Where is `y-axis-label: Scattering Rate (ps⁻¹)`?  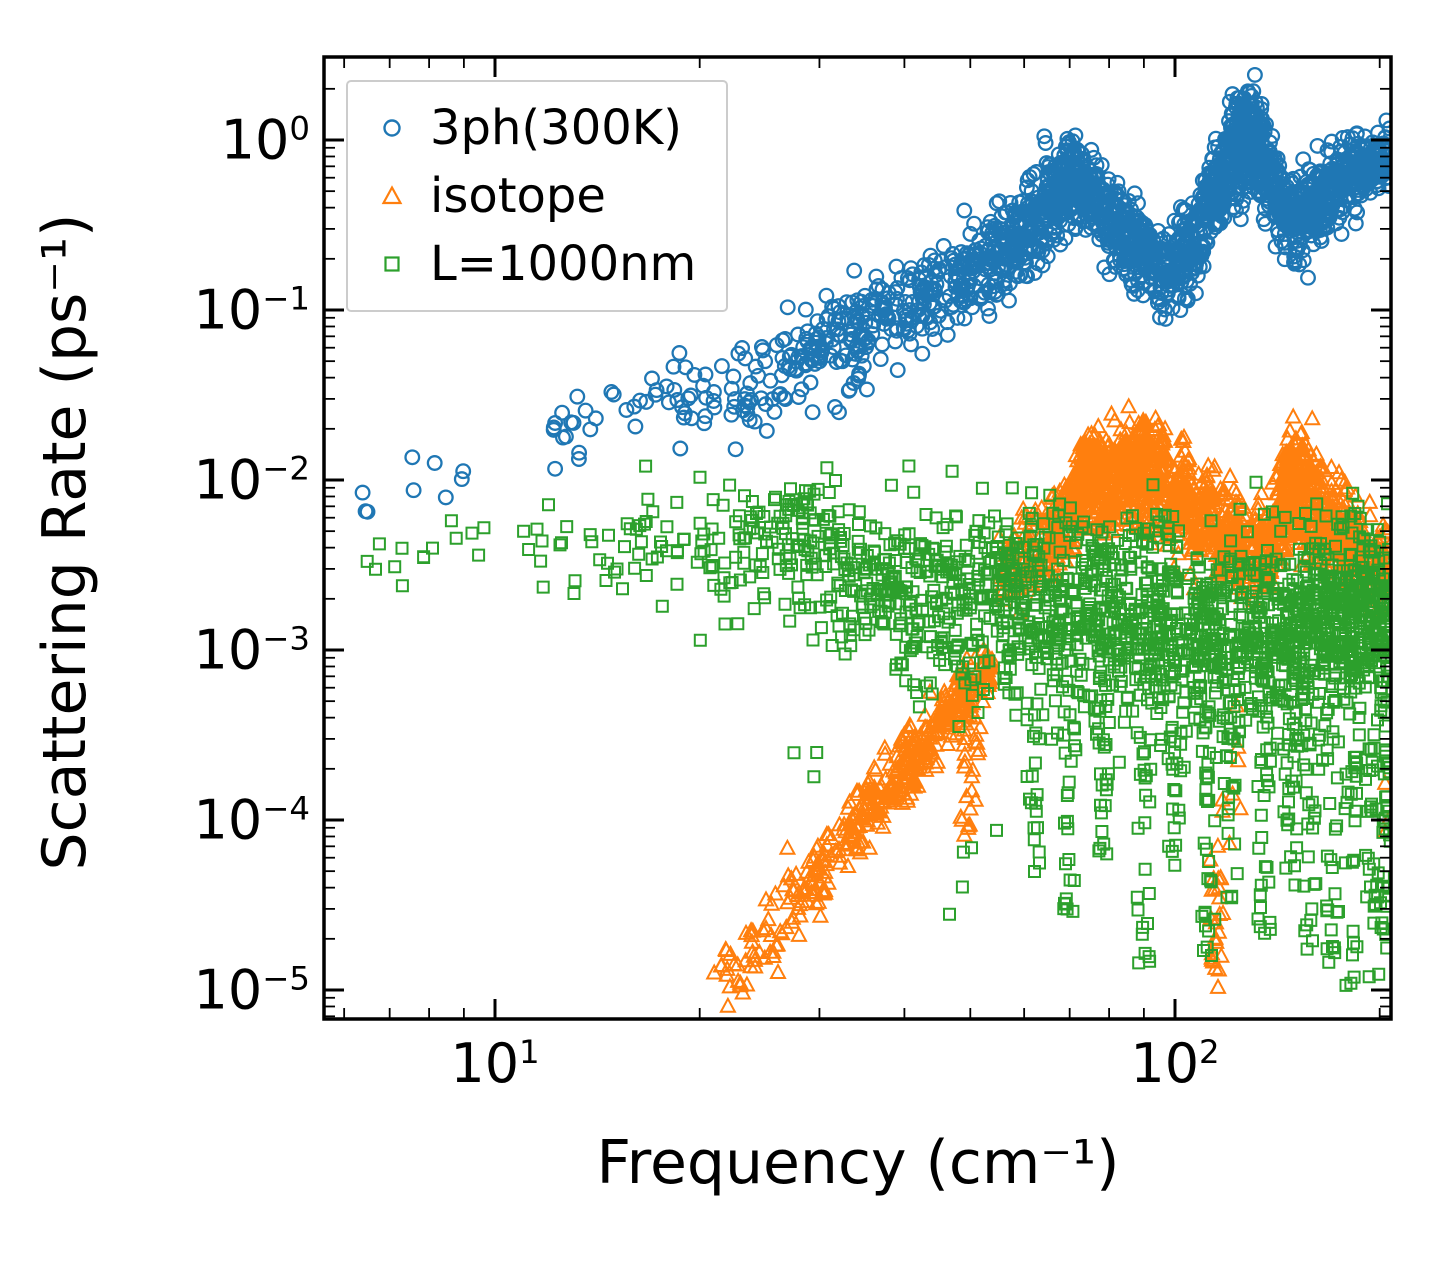
y-axis-label: Scattering Rate (ps⁻¹) is located at coordinates (65, 542).